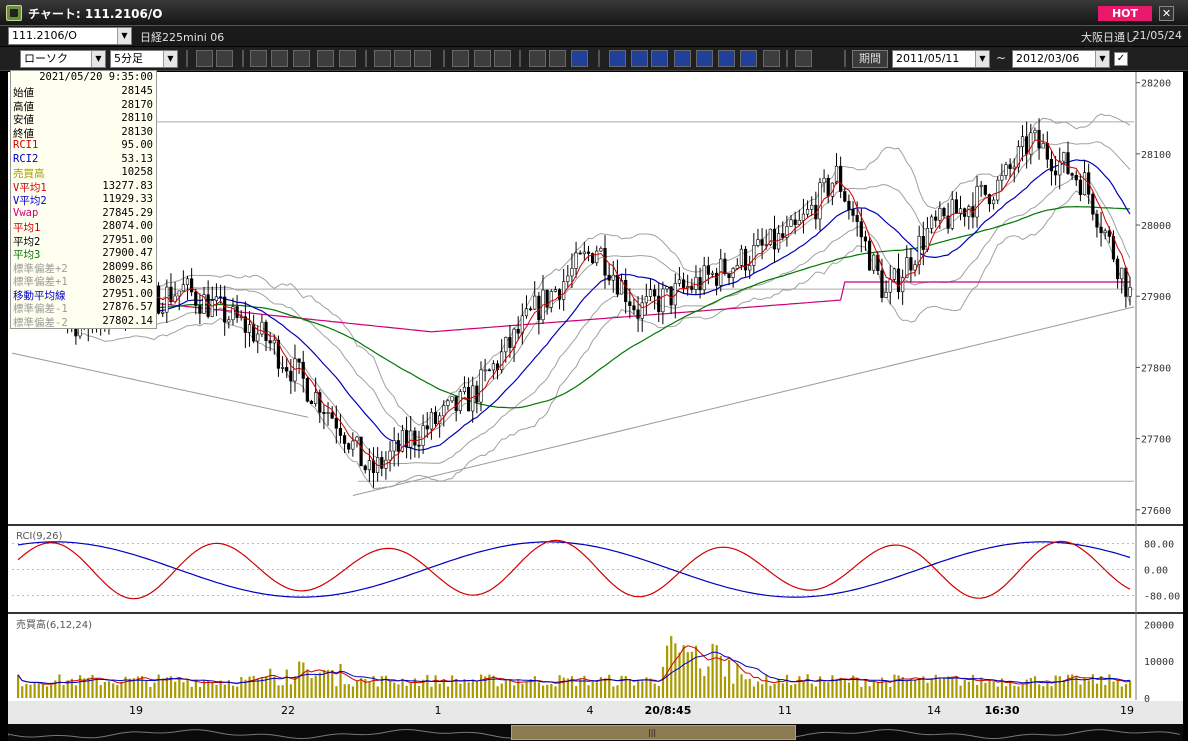  Describe the element at coordinates (653, 732) in the screenshot. I see `scrollbar-thumb: |||` at that location.